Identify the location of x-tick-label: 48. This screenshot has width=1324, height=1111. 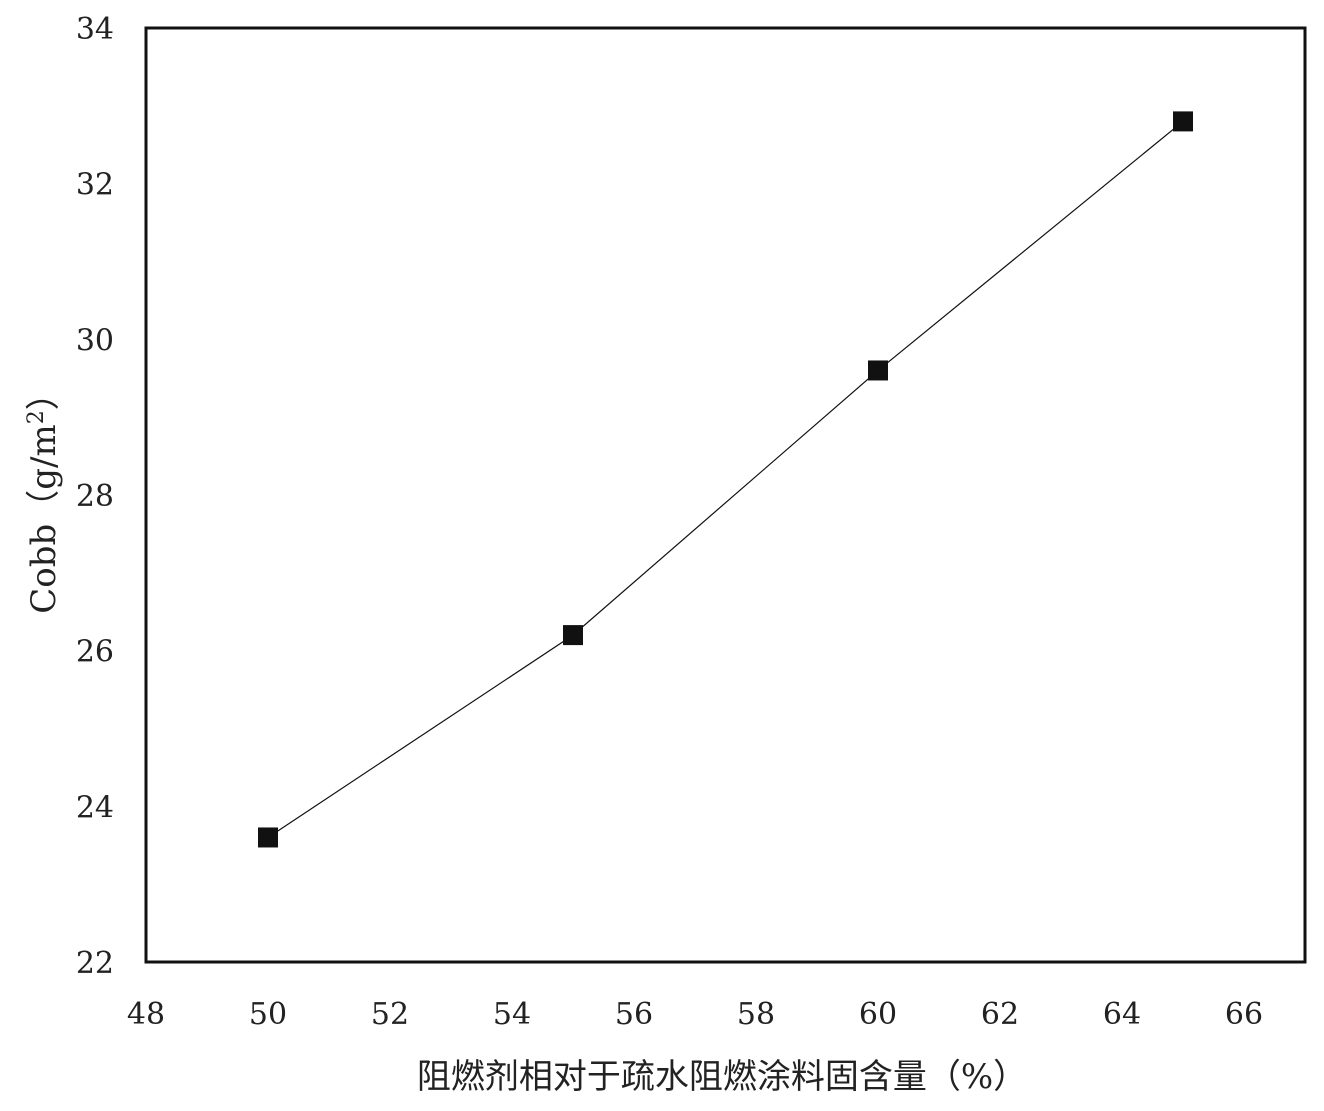
(146, 1014).